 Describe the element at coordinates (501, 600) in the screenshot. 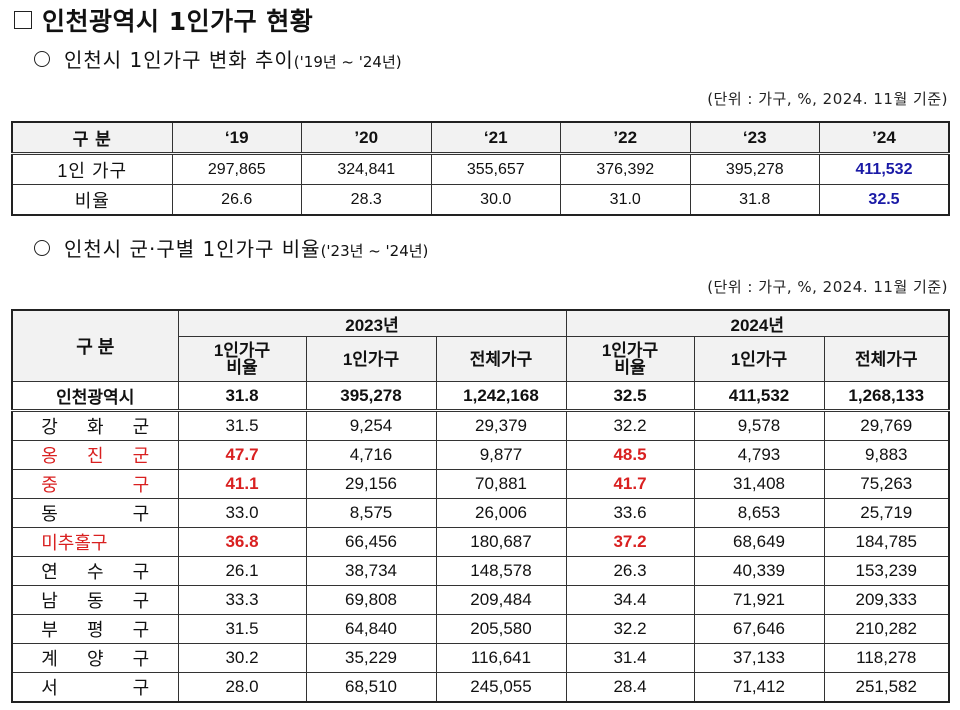

I see `cell: 209,484` at that location.